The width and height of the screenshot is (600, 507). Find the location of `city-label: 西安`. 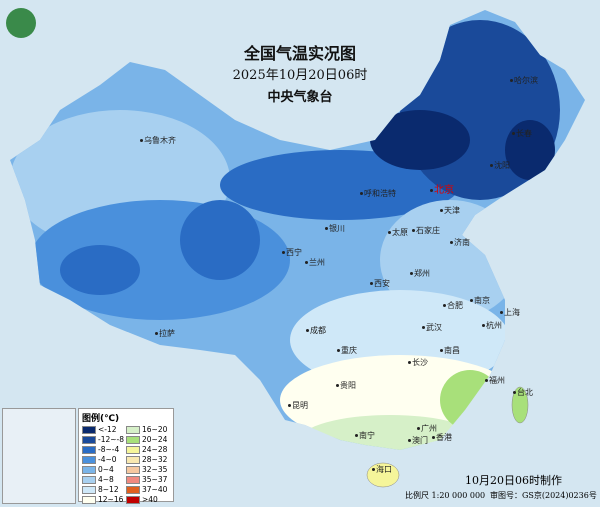

city-label: 西安 is located at coordinates (380, 283).